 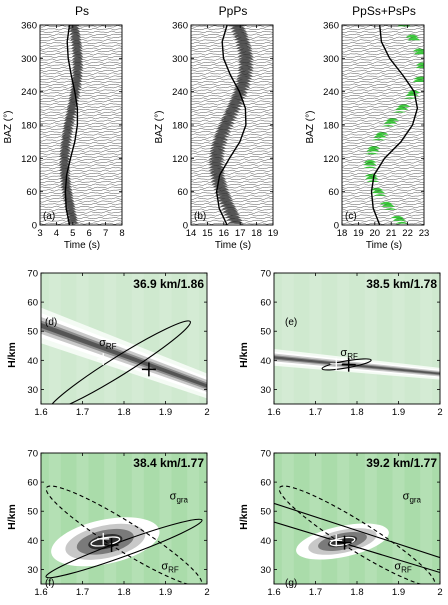 I want to click on annotation-f: 38.4 km/1.77, so click(x=168, y=463).